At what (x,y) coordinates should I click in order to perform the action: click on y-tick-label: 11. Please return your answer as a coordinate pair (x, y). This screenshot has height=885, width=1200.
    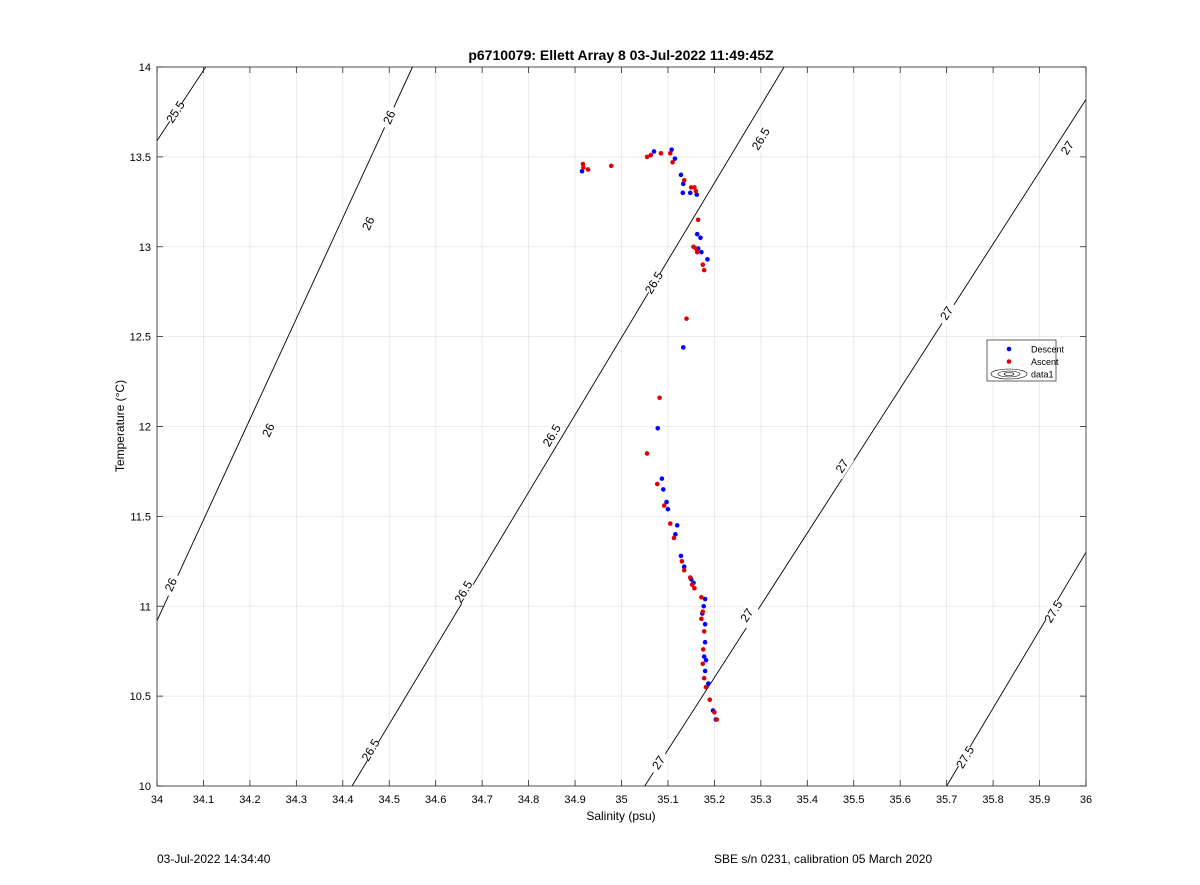
    Looking at the image, I should click on (145, 607).